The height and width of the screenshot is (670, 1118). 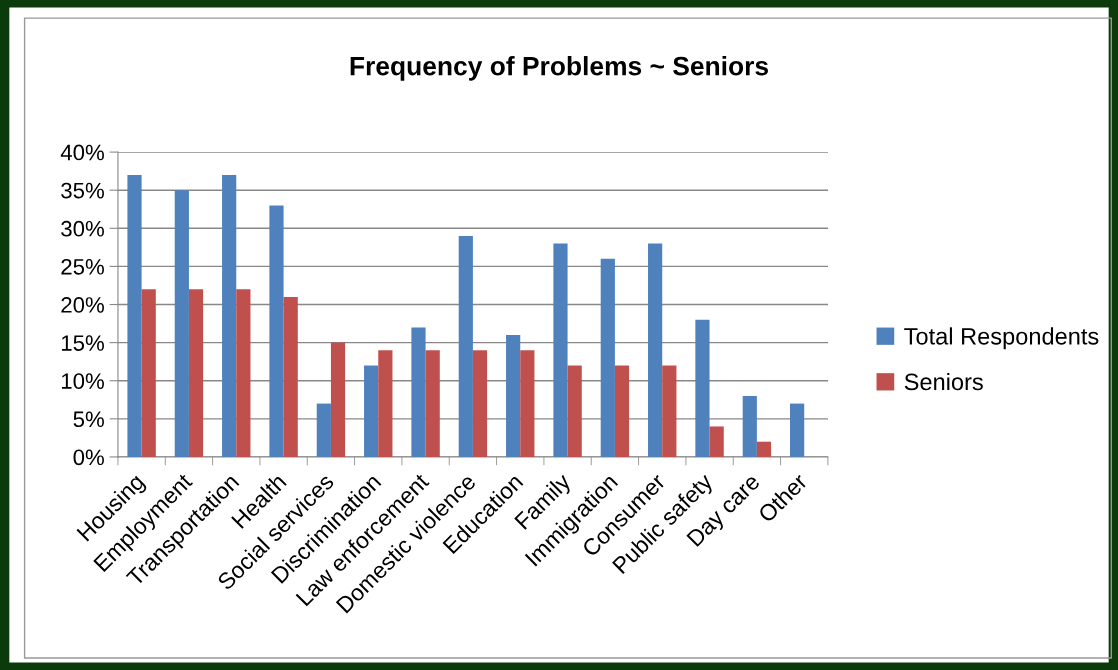 I want to click on y-tick-label: 35%, so click(x=82, y=190).